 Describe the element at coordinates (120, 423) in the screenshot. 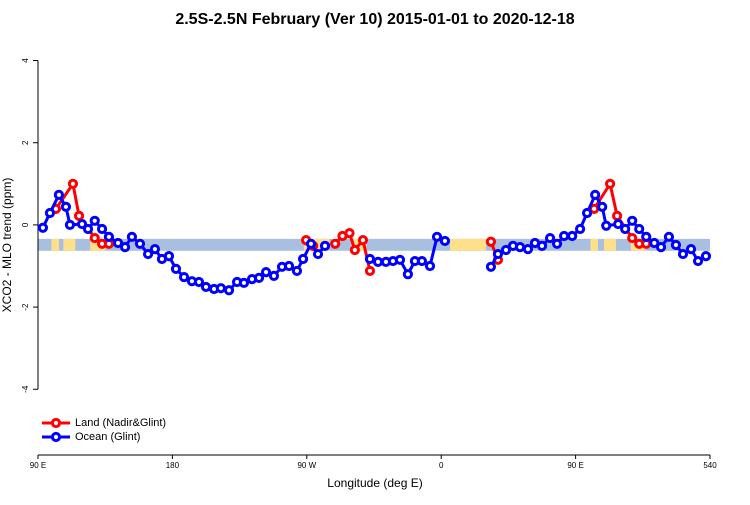

I see `legend-label: Land (Nadir&Glint)` at that location.